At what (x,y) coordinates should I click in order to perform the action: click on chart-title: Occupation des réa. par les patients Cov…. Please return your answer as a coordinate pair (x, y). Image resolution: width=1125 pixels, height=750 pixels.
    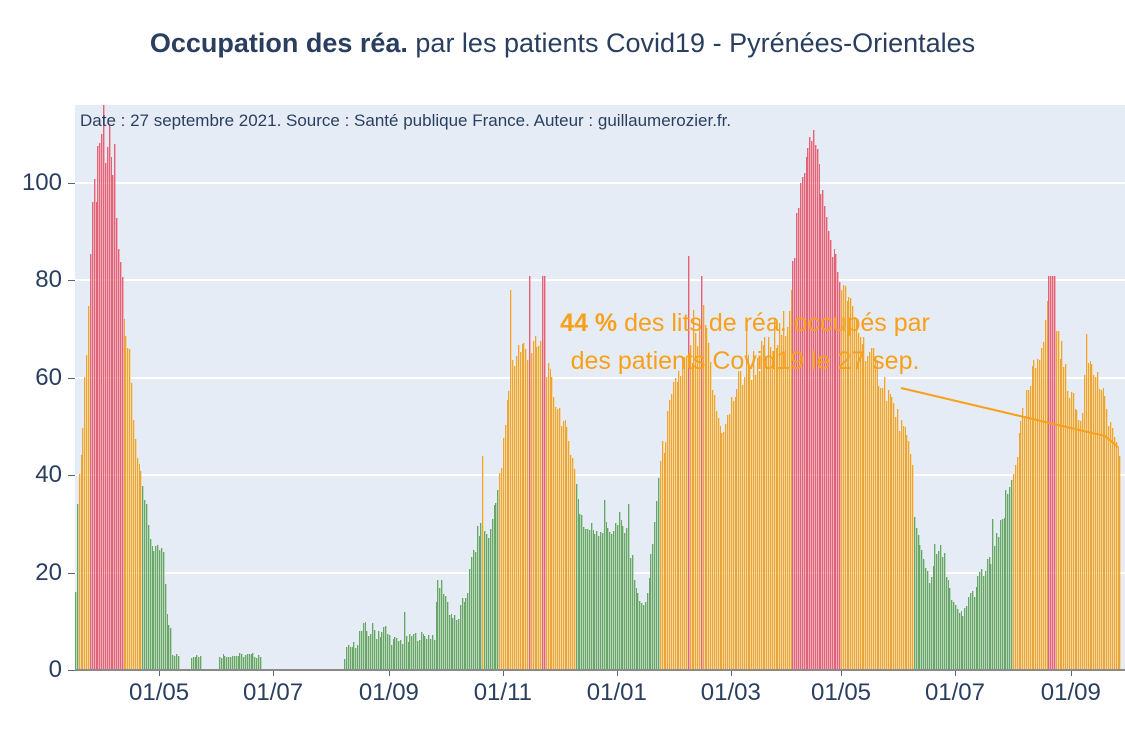
    Looking at the image, I should click on (562, 43).